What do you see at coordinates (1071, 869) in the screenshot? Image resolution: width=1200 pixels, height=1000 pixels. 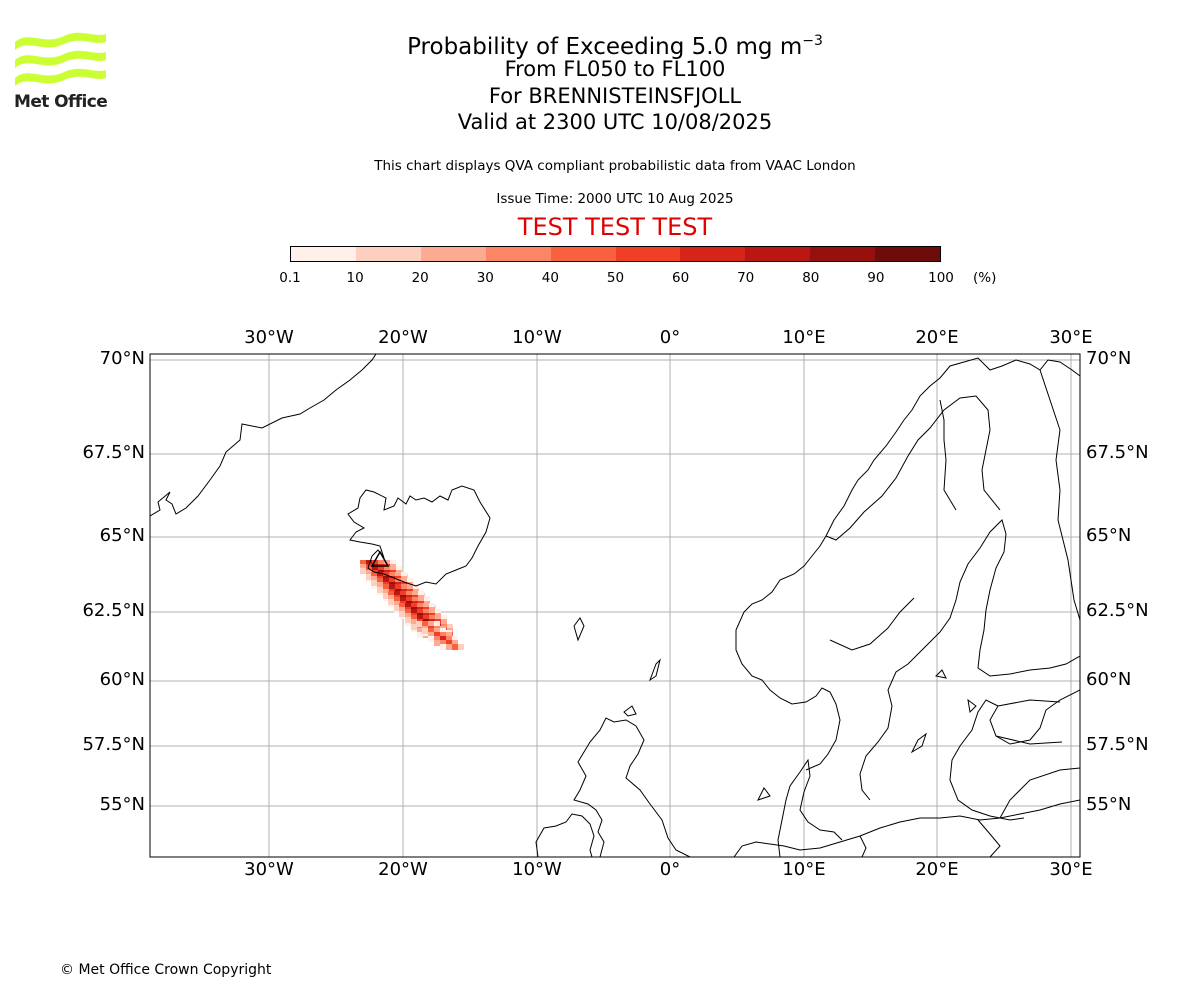 I see `axis-tick-label: 30°E` at bounding box center [1071, 869].